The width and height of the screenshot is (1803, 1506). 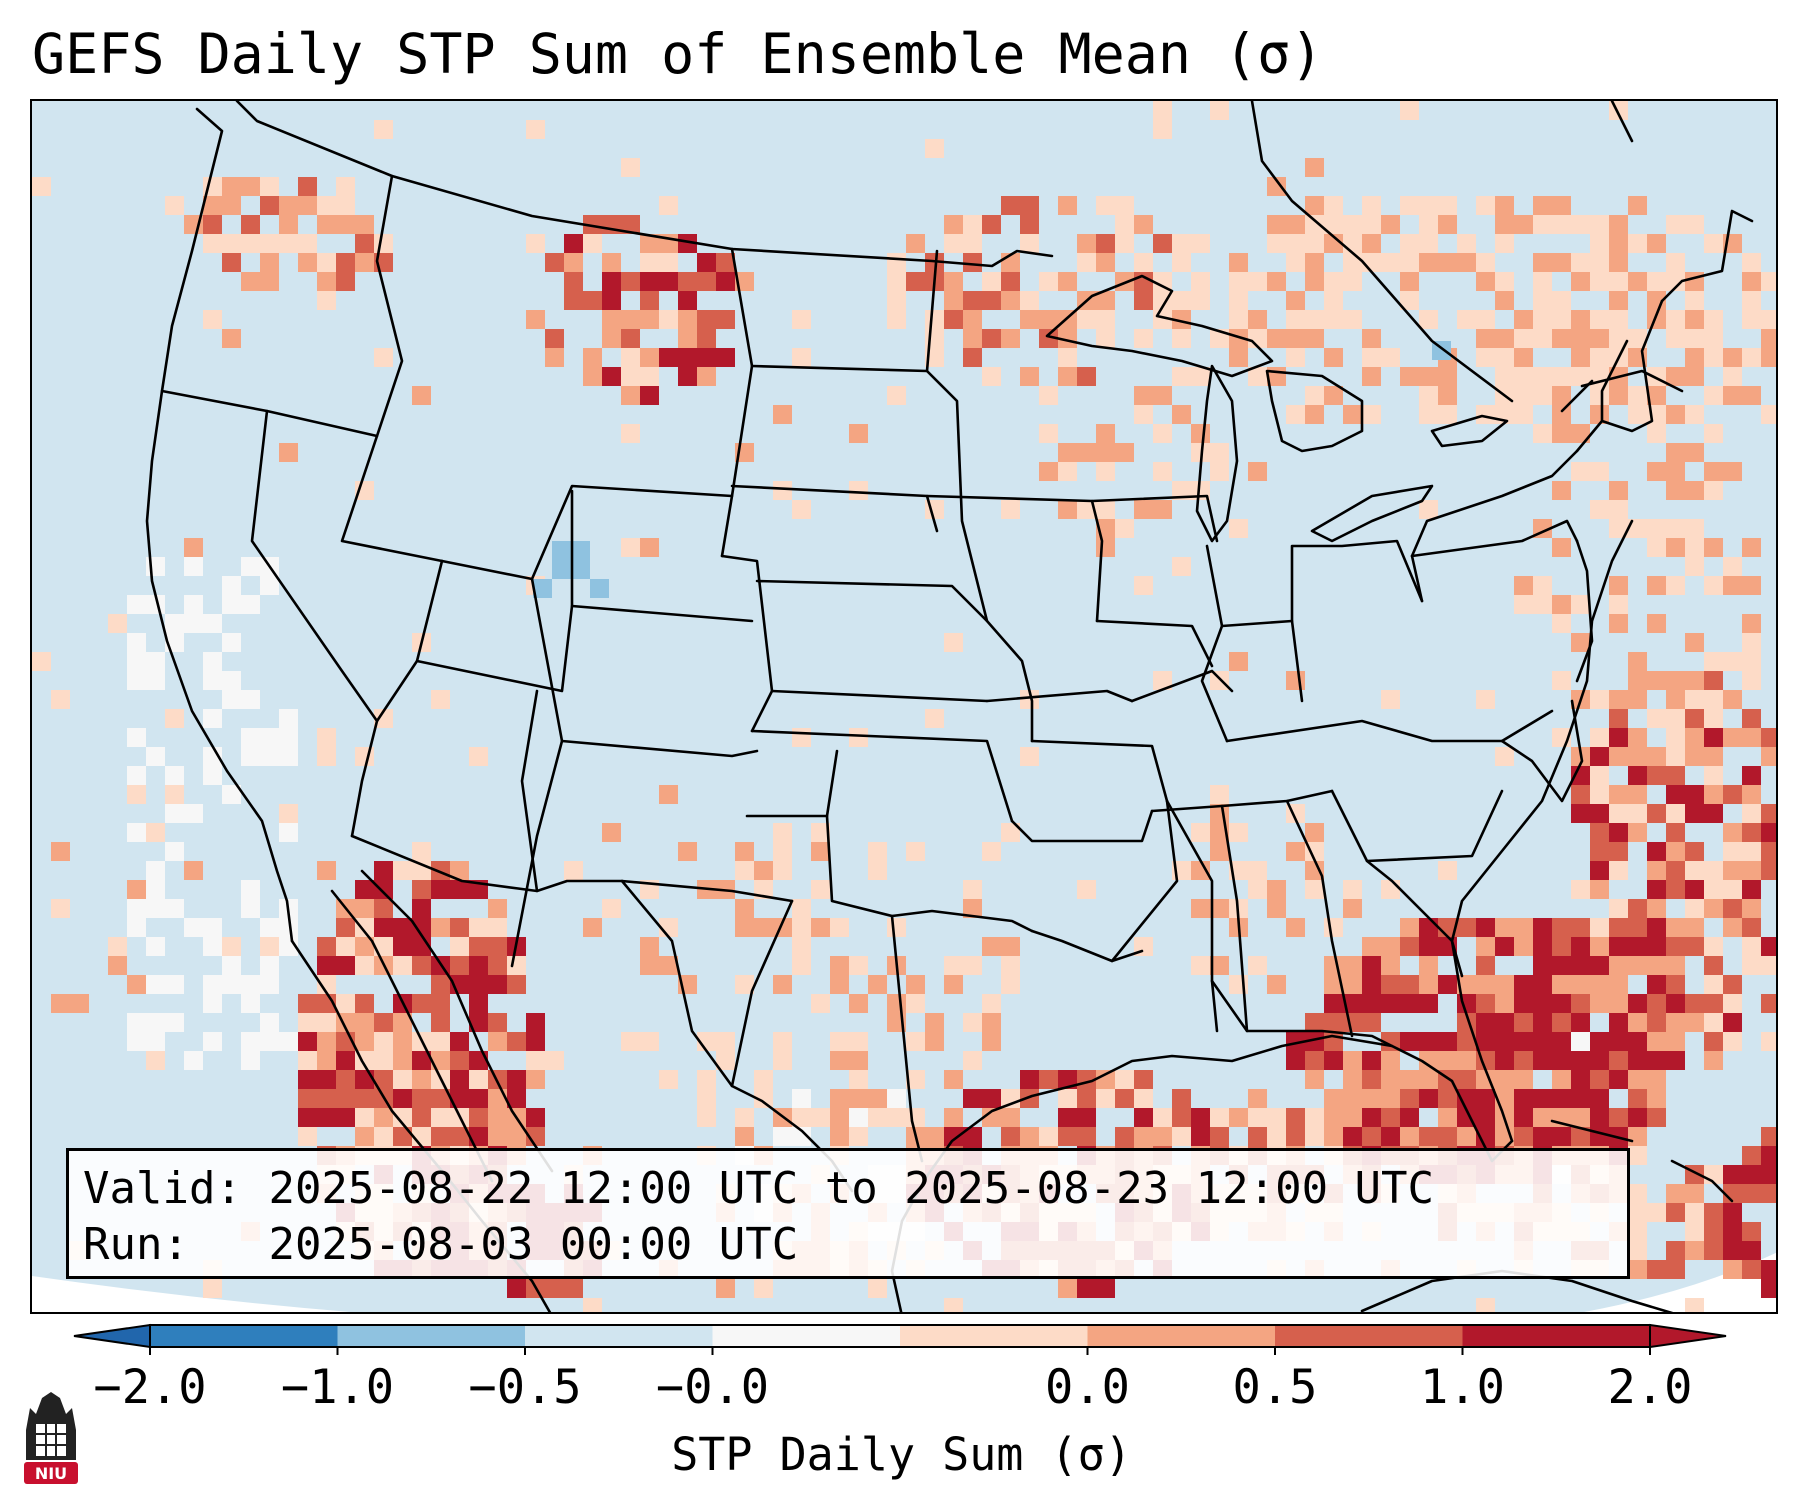 What do you see at coordinates (136, 1244) in the screenshot?
I see `run-label: Run:` at bounding box center [136, 1244].